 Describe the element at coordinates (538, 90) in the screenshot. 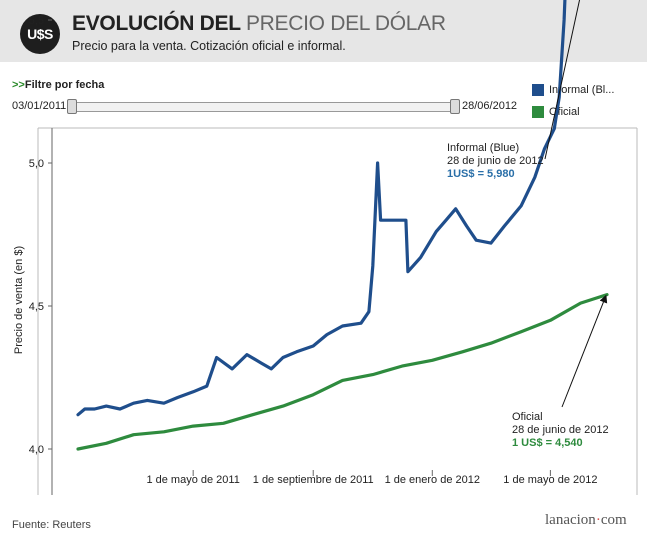

I see `legend-swatch-informal` at that location.